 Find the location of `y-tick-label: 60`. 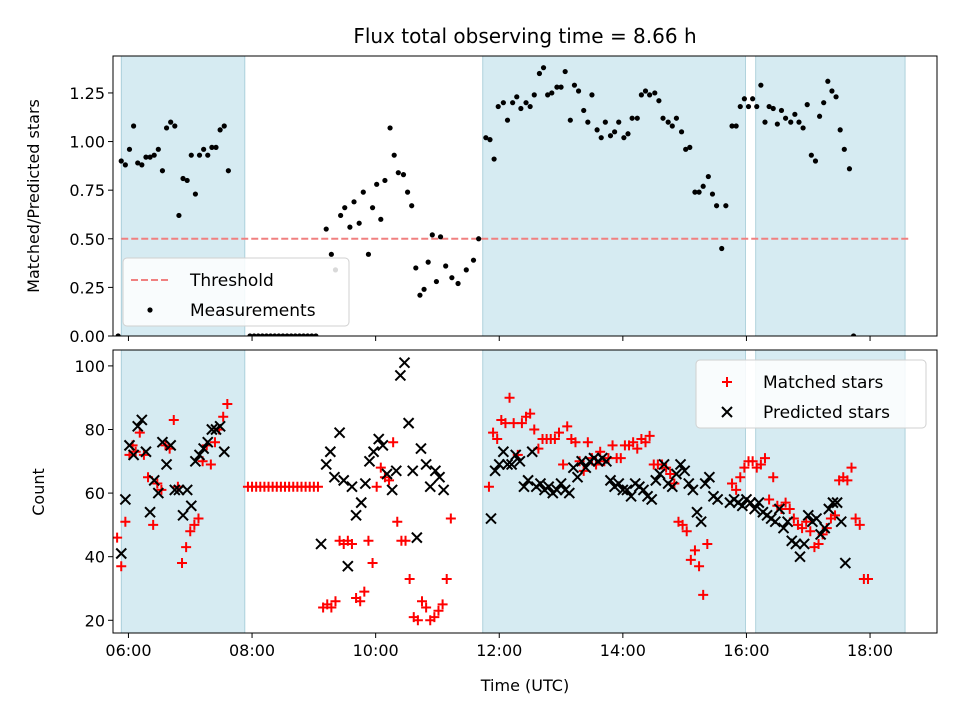

y-tick-label: 60 is located at coordinates (95, 493).